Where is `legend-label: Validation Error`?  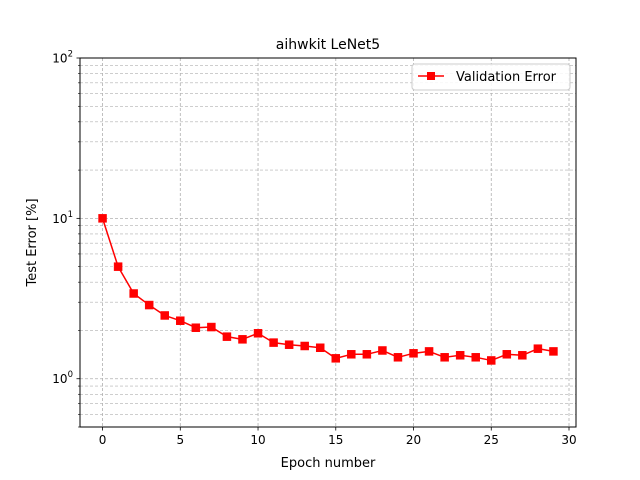
legend-label: Validation Error is located at coordinates (506, 77).